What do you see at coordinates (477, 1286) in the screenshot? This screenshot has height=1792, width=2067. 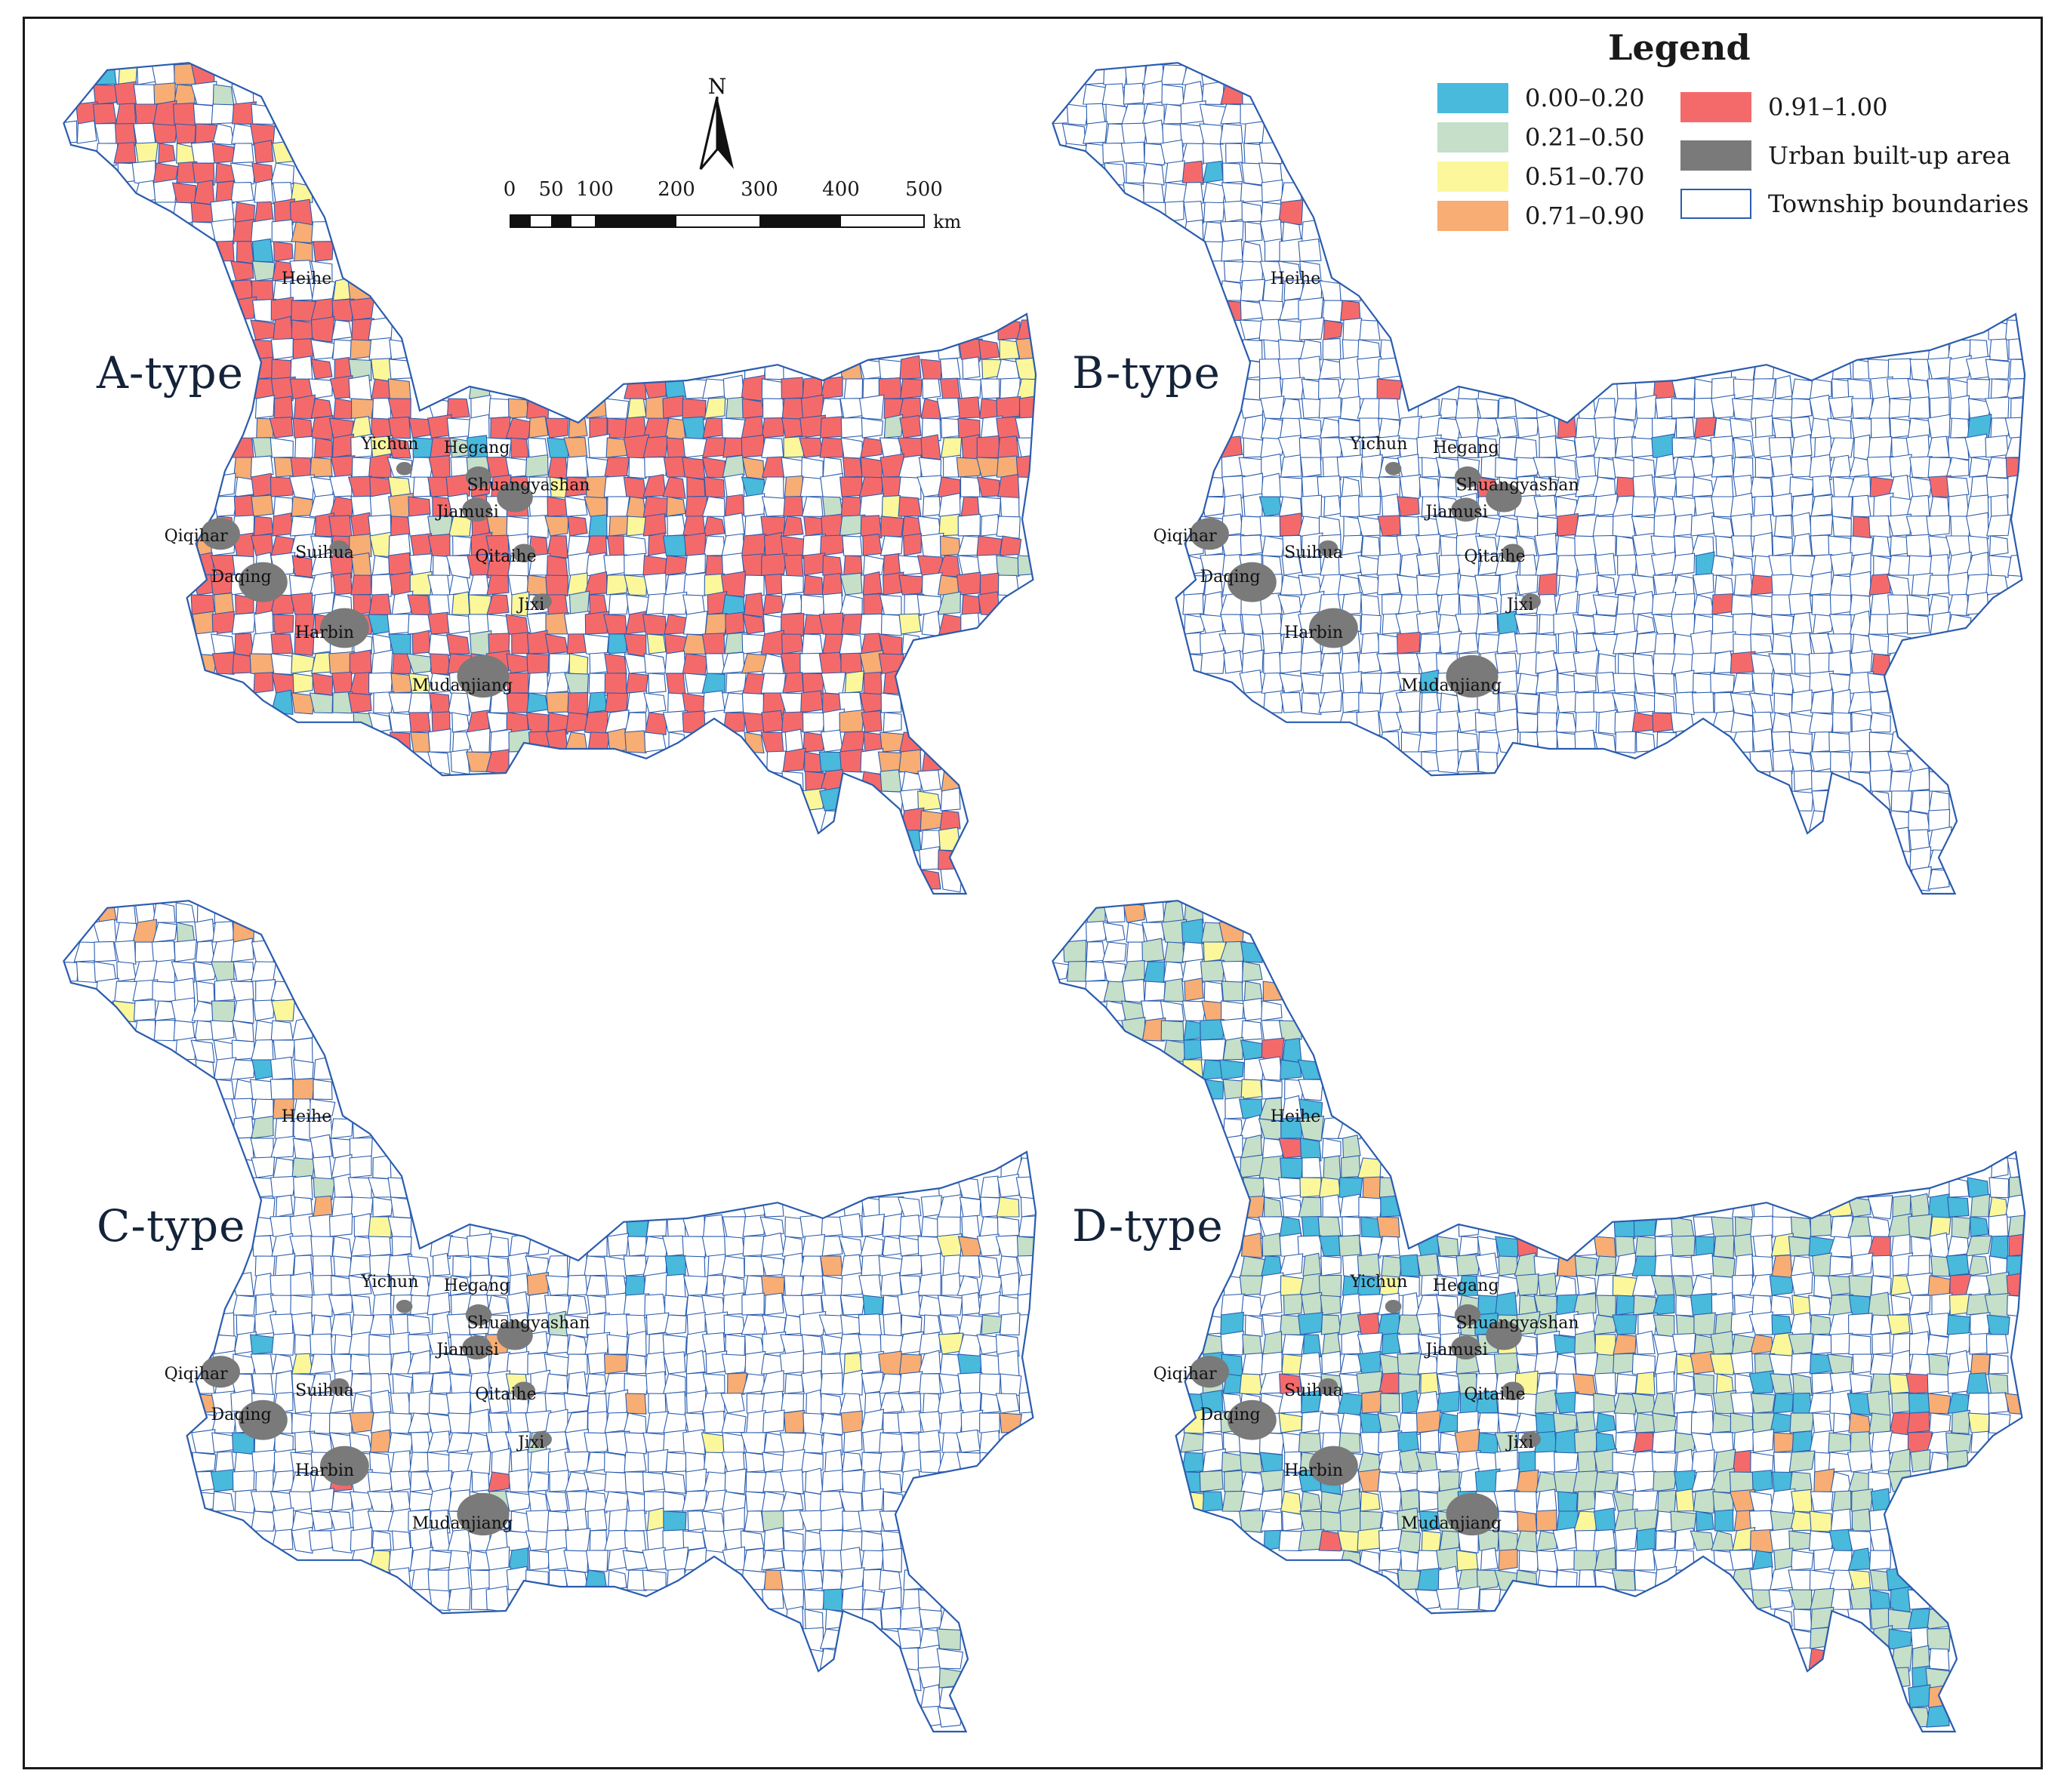 I see `city-label: Hegang` at bounding box center [477, 1286].